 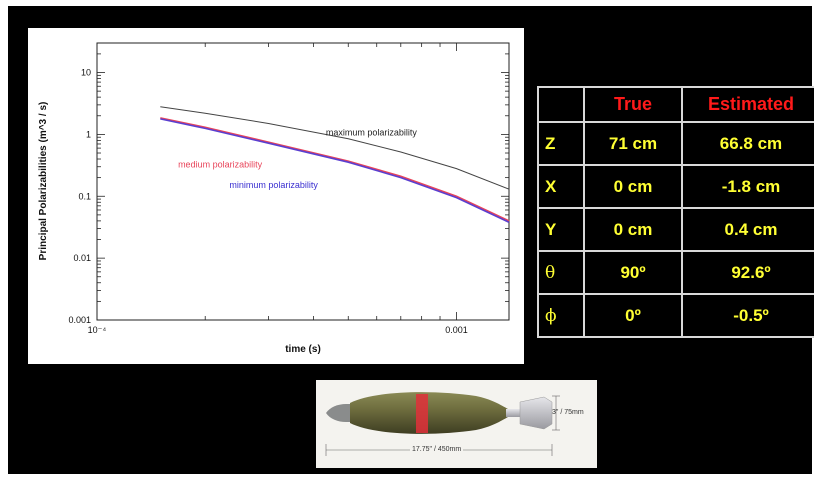 What do you see at coordinates (561, 315) in the screenshot?
I see `row-symbol: ϕ` at bounding box center [561, 315].